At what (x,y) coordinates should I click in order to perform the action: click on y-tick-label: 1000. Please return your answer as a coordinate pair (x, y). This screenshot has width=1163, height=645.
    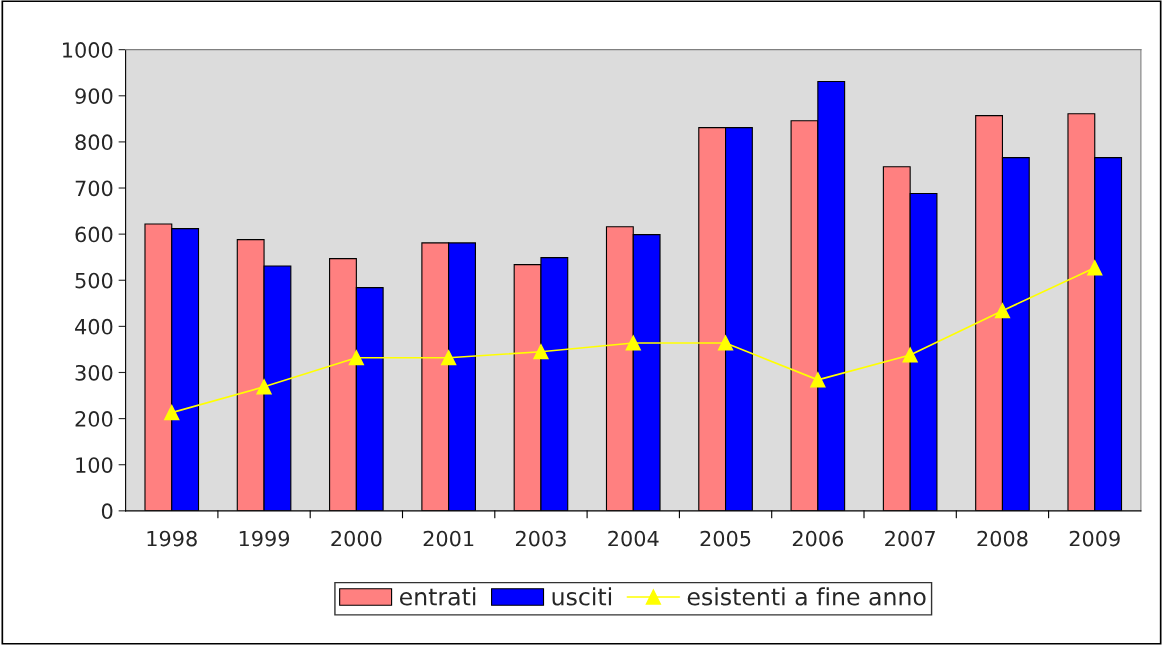
    Looking at the image, I should click on (88, 50).